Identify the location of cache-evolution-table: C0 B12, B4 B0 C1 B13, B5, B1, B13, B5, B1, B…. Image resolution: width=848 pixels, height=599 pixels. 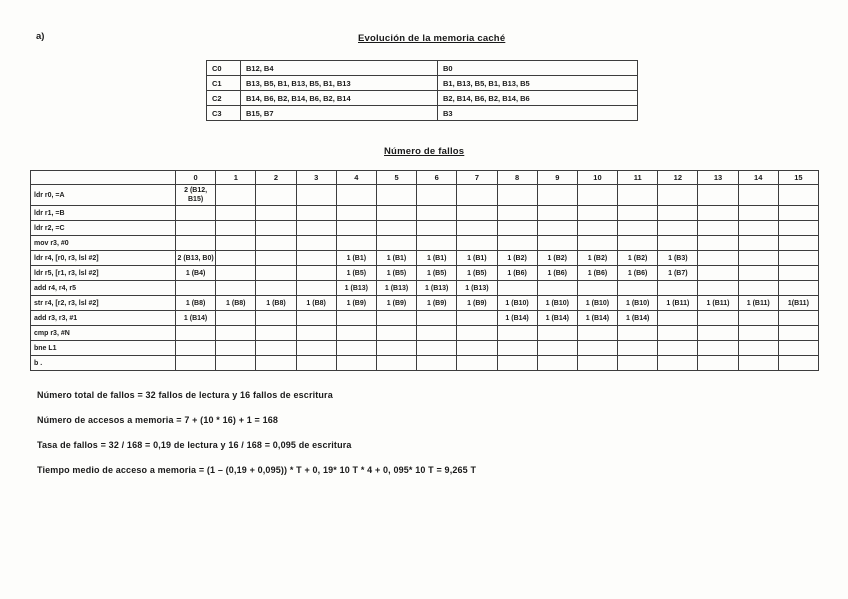
(422, 90).